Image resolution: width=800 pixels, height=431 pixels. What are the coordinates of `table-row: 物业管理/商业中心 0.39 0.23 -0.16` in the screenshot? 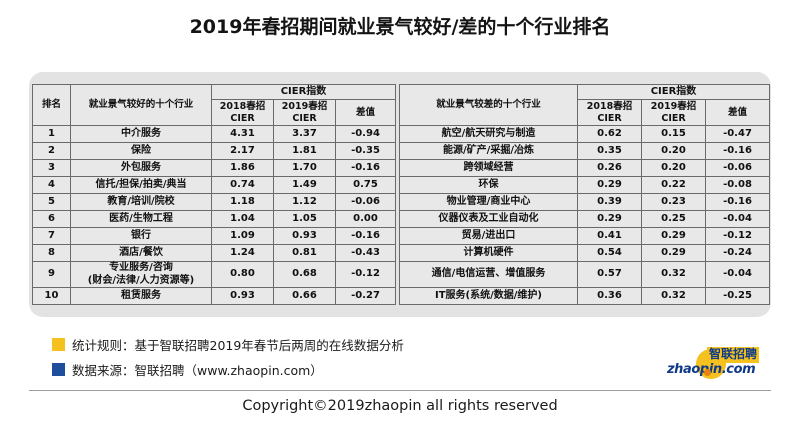 It's located at (584, 202).